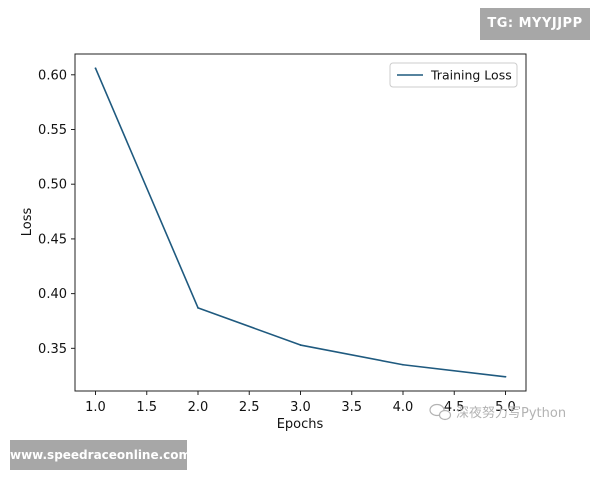  What do you see at coordinates (198, 407) in the screenshot?
I see `x-tick-label: 2.0` at bounding box center [198, 407].